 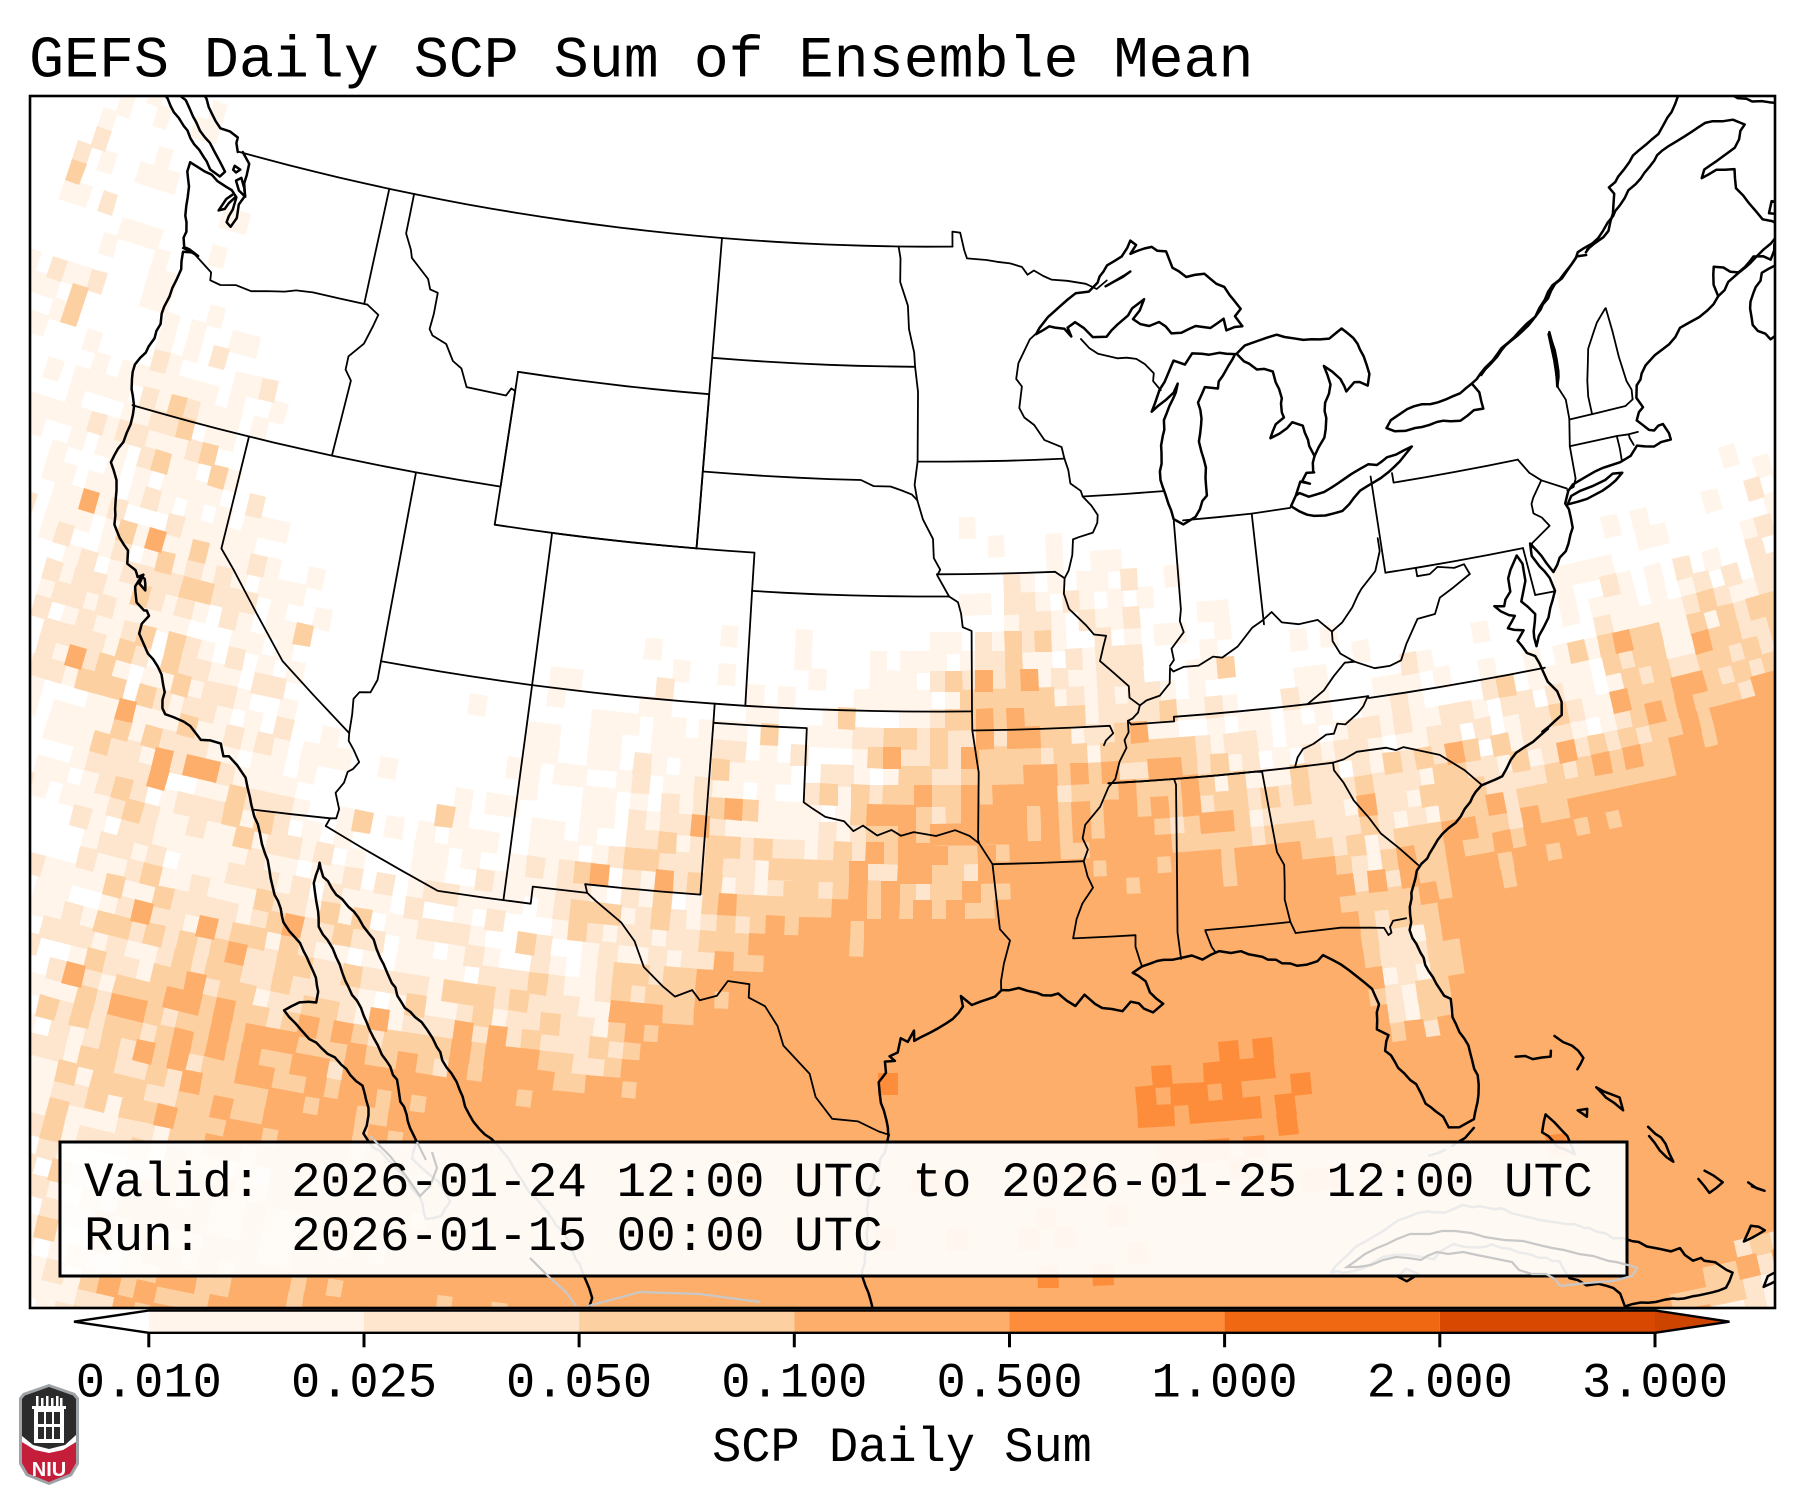 I want to click on svg-text: 0.025, so click(x=364, y=1384).